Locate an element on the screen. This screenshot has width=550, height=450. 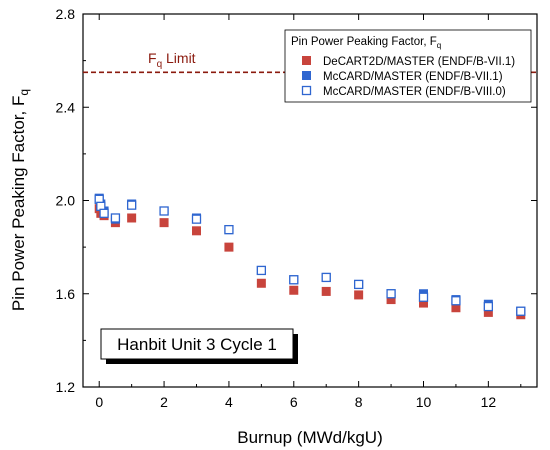
y-axis-title-sub: q is located at coordinates (24, 92).